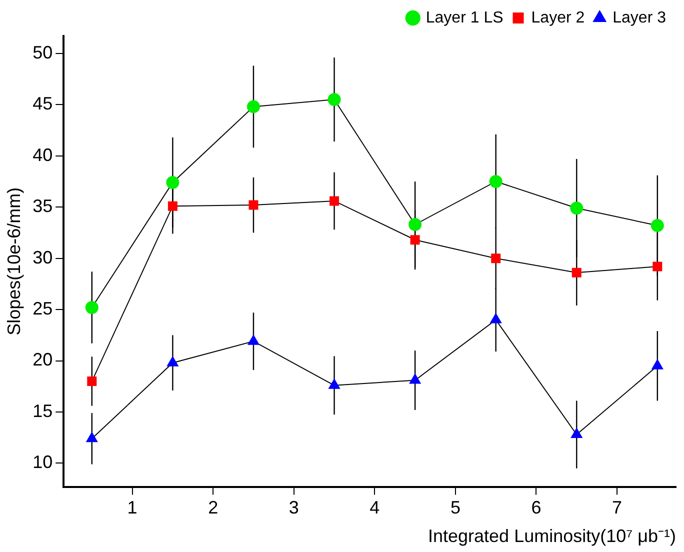 The height and width of the screenshot is (552, 684). Describe the element at coordinates (42, 410) in the screenshot. I see `y-tick-label: 15` at that location.